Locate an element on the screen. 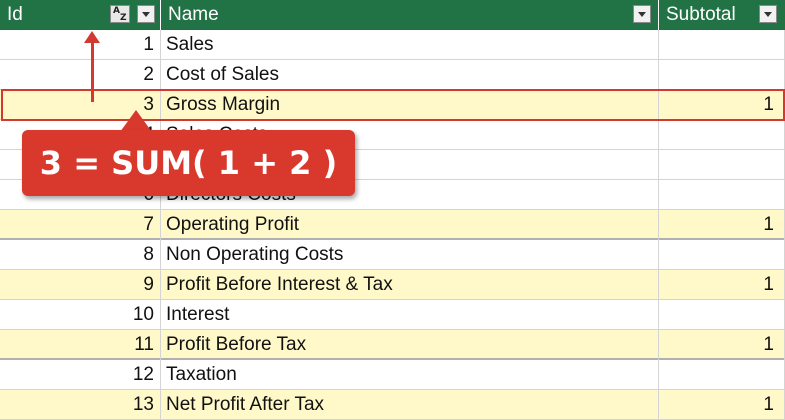  filter-dropdown-subtotal is located at coordinates (768, 14).